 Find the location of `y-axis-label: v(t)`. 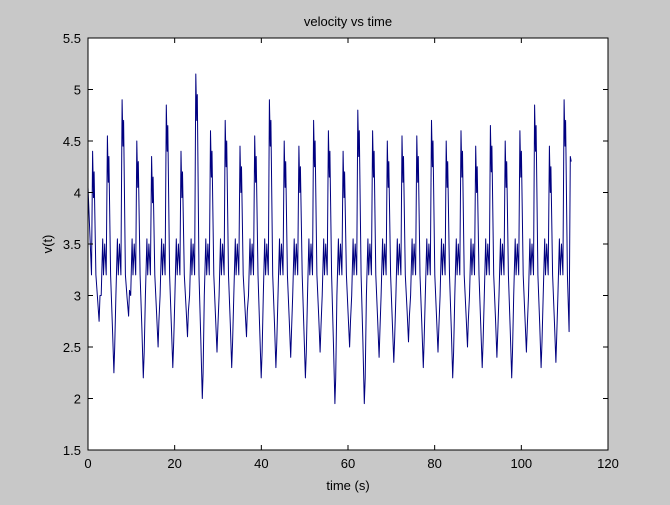

y-axis-label: v(t) is located at coordinates (47, 244).